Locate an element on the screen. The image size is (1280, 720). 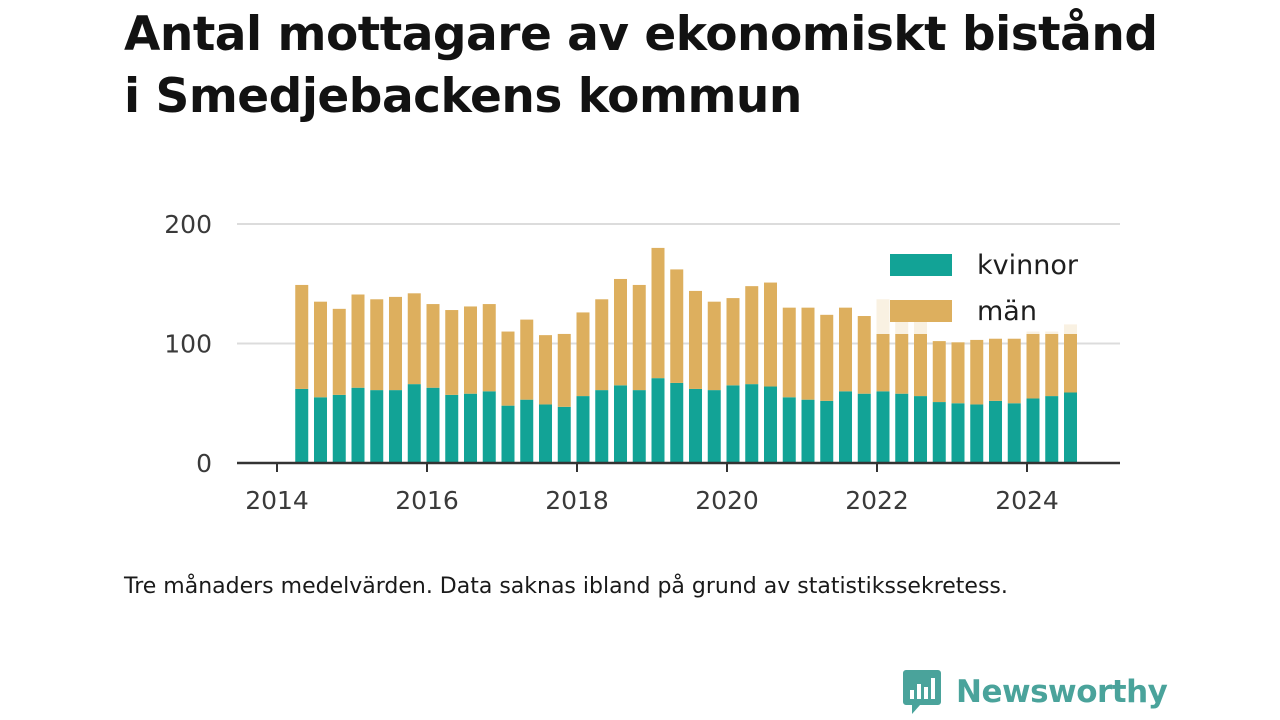
x-tick-label: 2014 is located at coordinates (277, 500).